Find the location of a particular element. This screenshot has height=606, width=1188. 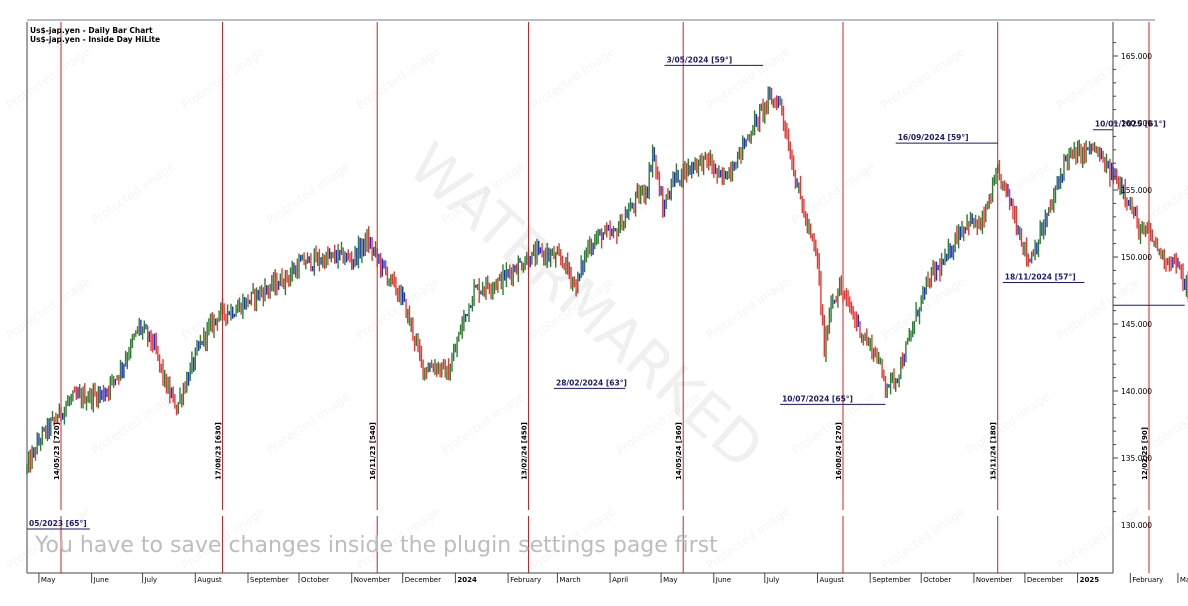

chart-header-line1: Us$-jap.yen - Daily Bar Chart is located at coordinates (91, 30).